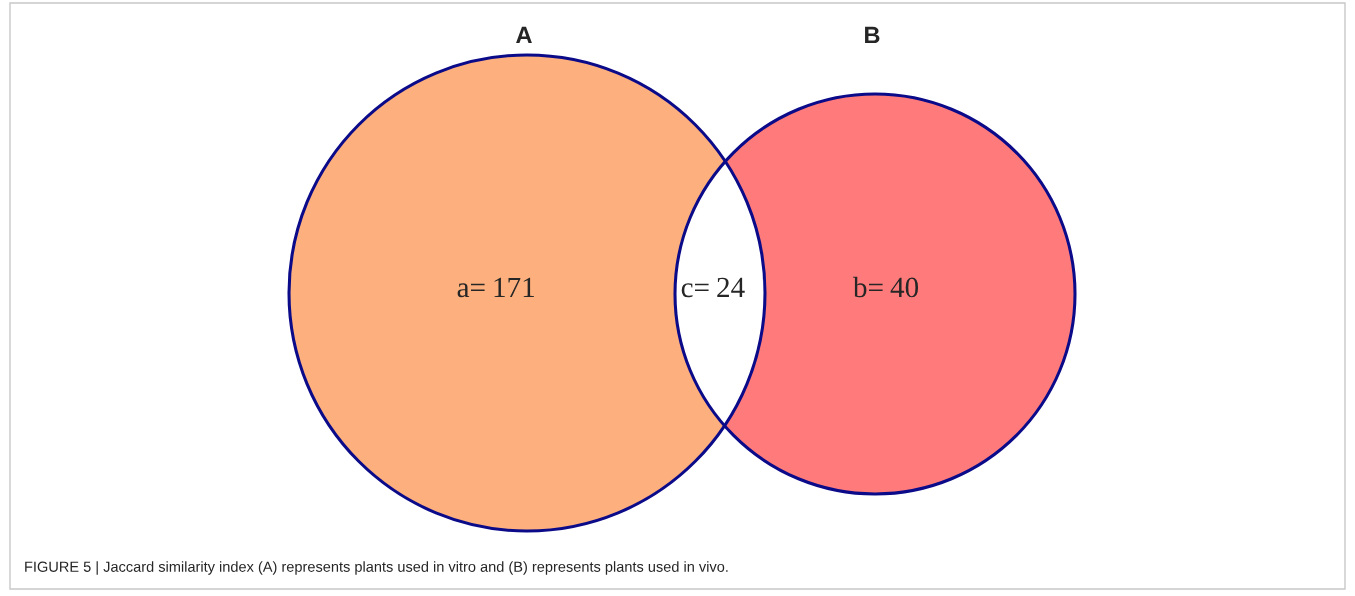  What do you see at coordinates (695, 290) in the screenshot?
I see `category-label: c=` at bounding box center [695, 290].